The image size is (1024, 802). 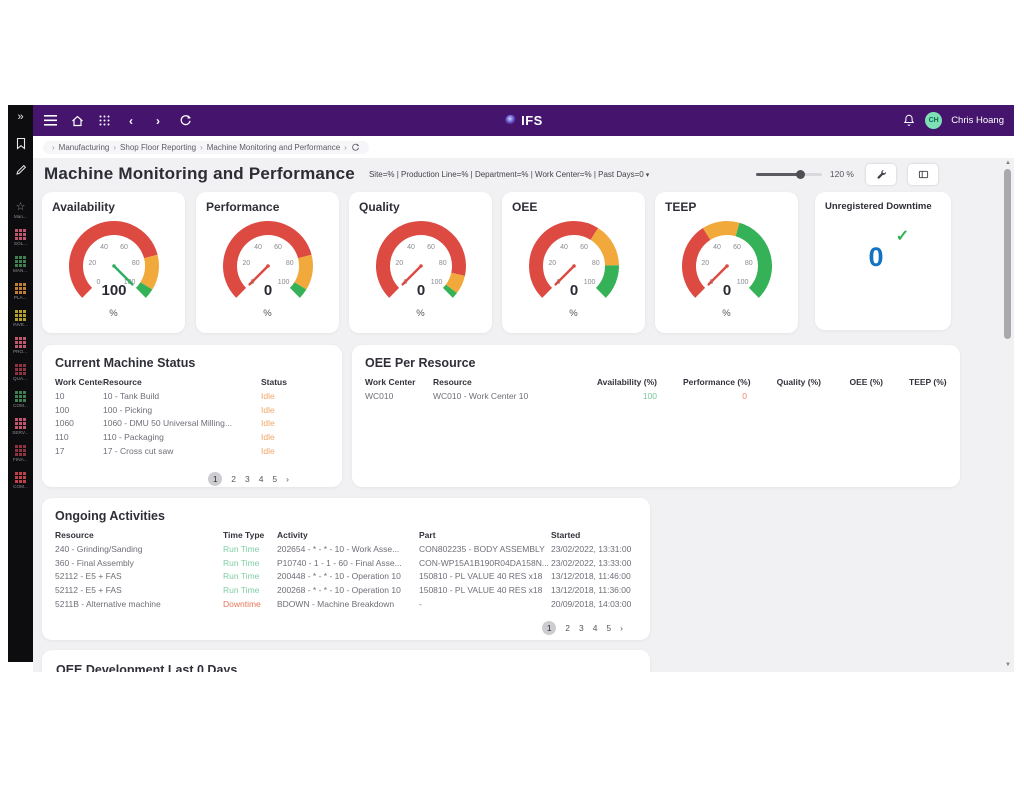 I want to click on zoom-slider, so click(x=788, y=174).